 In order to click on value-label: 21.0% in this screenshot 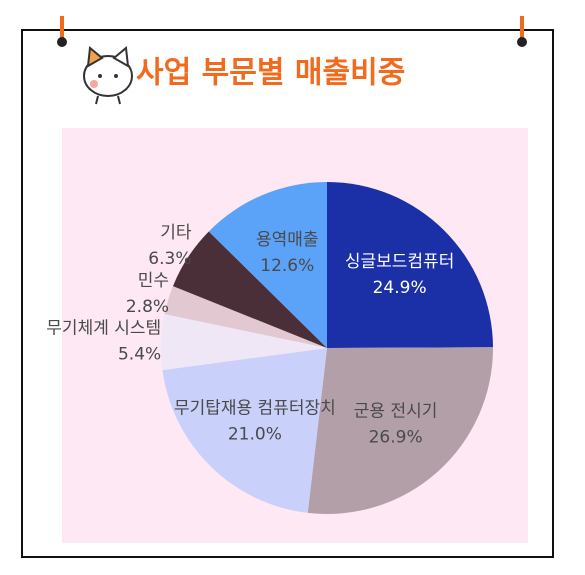, I will do `click(255, 434)`.